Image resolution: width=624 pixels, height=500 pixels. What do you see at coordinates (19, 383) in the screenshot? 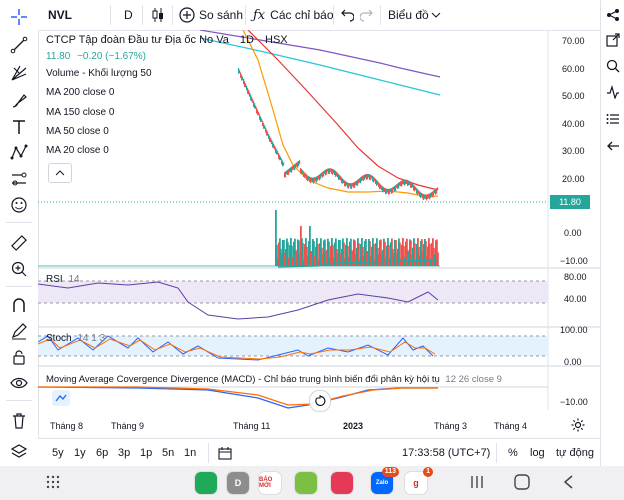
I see `eye-icon` at bounding box center [19, 383].